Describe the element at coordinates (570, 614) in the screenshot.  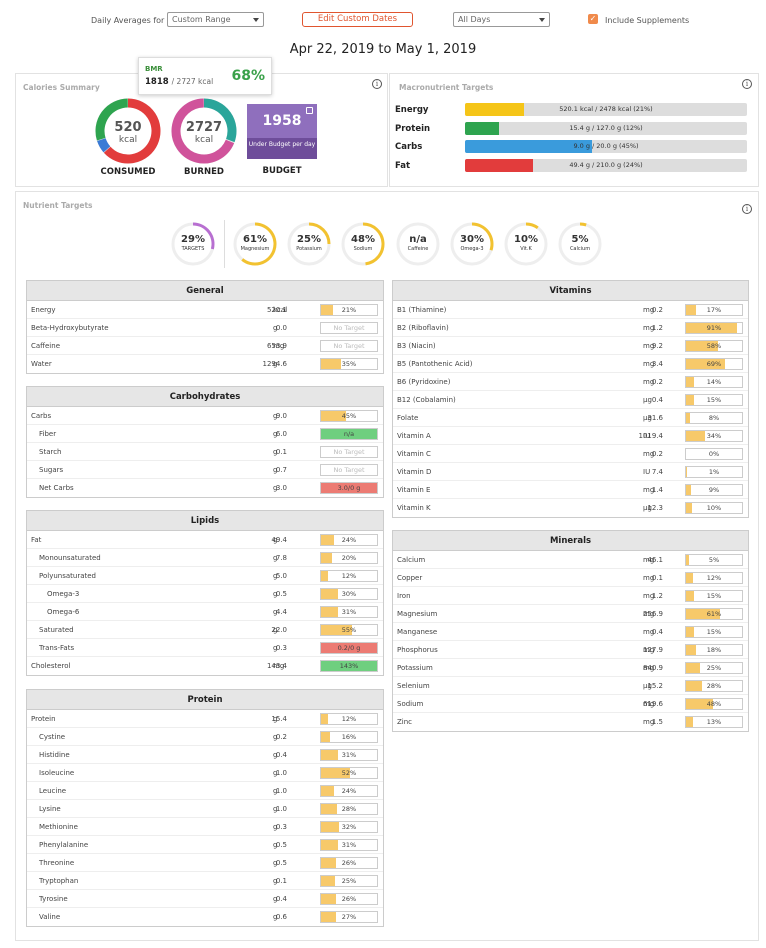
I see `nutrient-row-magnesium: Magnesium 256.9 mg 61%` at that location.